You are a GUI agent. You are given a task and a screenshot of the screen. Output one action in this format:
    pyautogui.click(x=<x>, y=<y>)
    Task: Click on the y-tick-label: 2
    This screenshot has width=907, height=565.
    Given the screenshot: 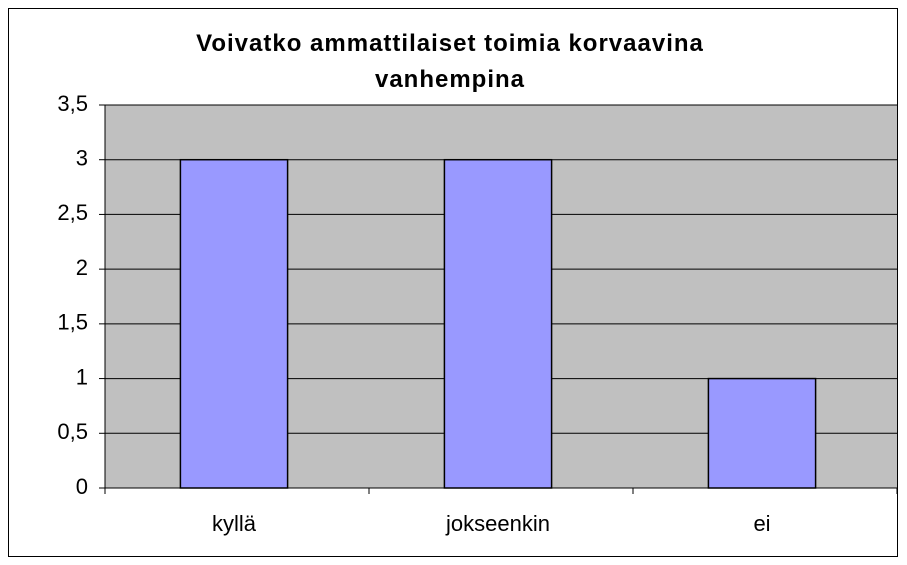 What is the action you would take?
    pyautogui.click(x=82, y=267)
    